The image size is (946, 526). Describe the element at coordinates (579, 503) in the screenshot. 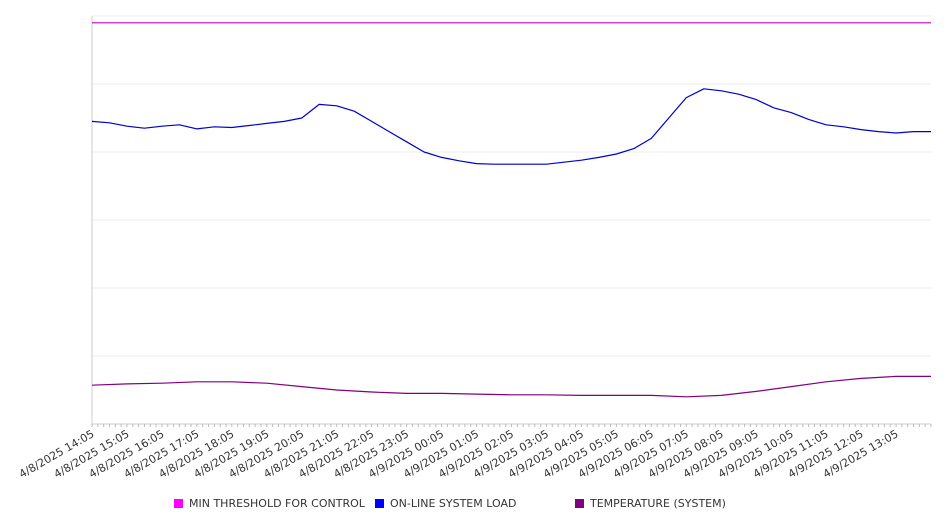

I see `legend-swatch-temperature` at that location.